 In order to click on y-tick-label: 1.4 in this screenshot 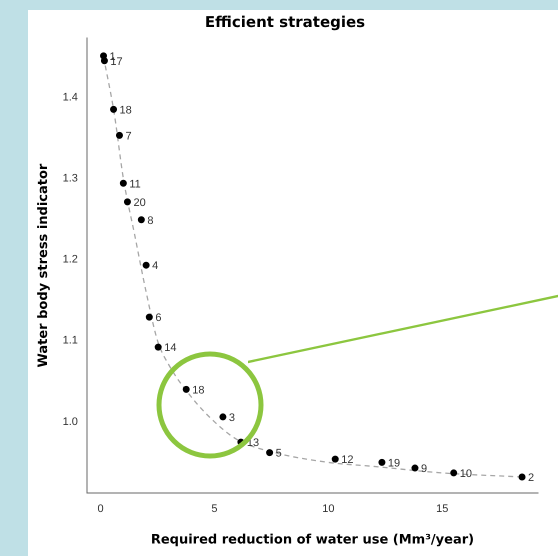, I will do `click(70, 97)`.